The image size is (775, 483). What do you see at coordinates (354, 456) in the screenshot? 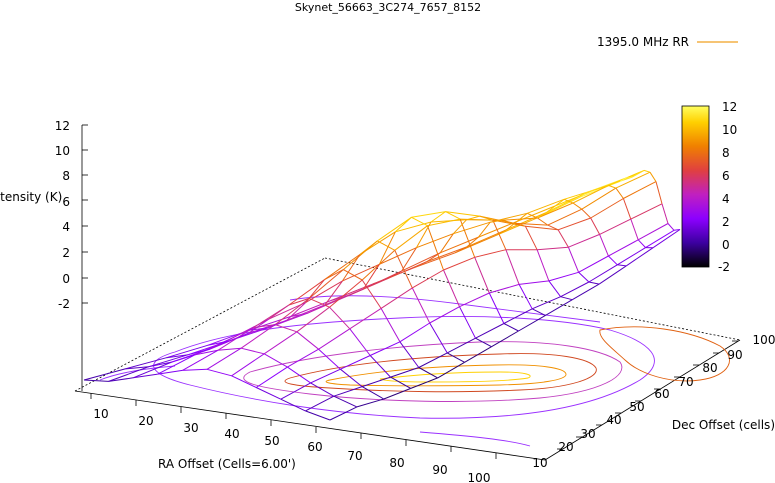
I see `x-tick-label: 70` at bounding box center [354, 456].